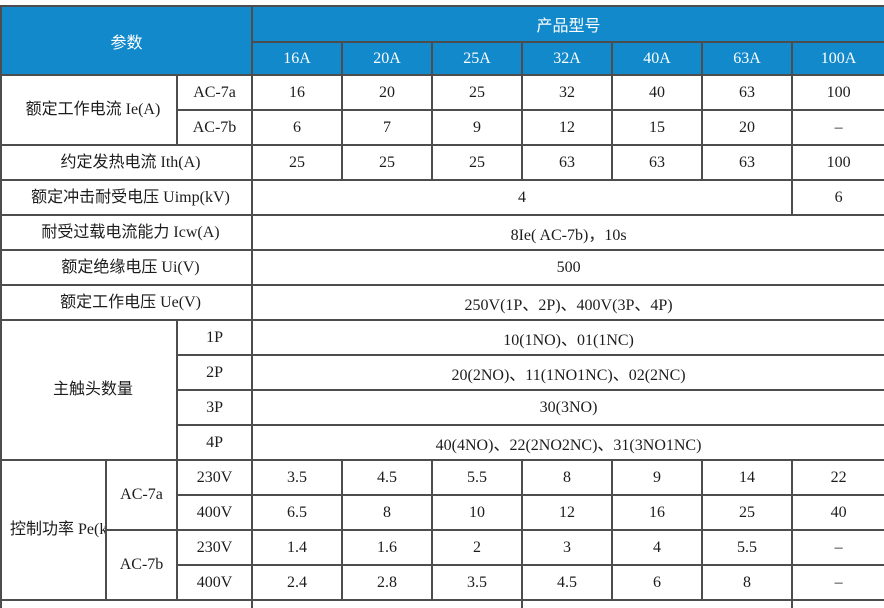 Image resolution: width=884 pixels, height=608 pixels. I want to click on row-ie-ac7b: AC-7b 6 7 9 12 15 20 –, so click(442, 127).